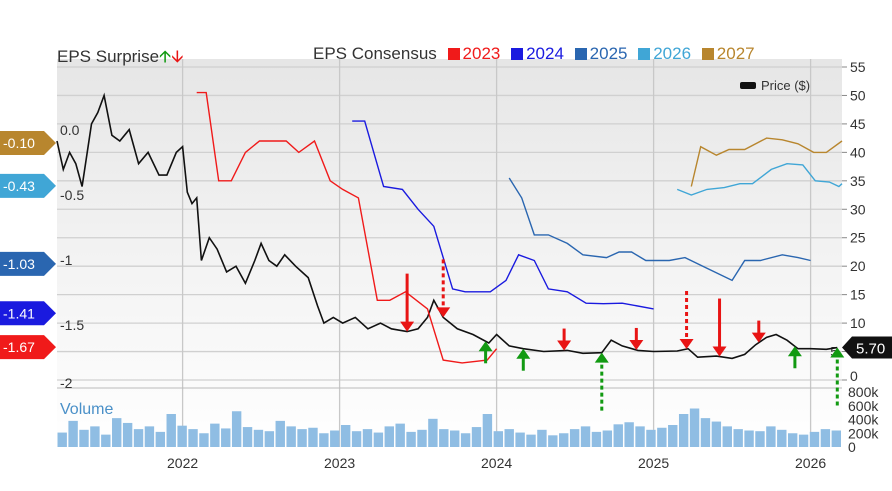 This screenshot has height=491, width=892. What do you see at coordinates (852, 447) in the screenshot?
I see `volume-tick-label: 0` at bounding box center [852, 447].